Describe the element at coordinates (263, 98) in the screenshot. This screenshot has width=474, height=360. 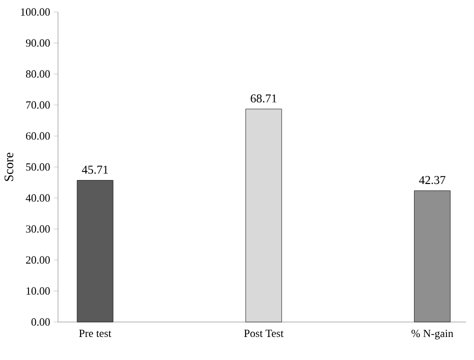
I see `data-label: 68.71` at that location.